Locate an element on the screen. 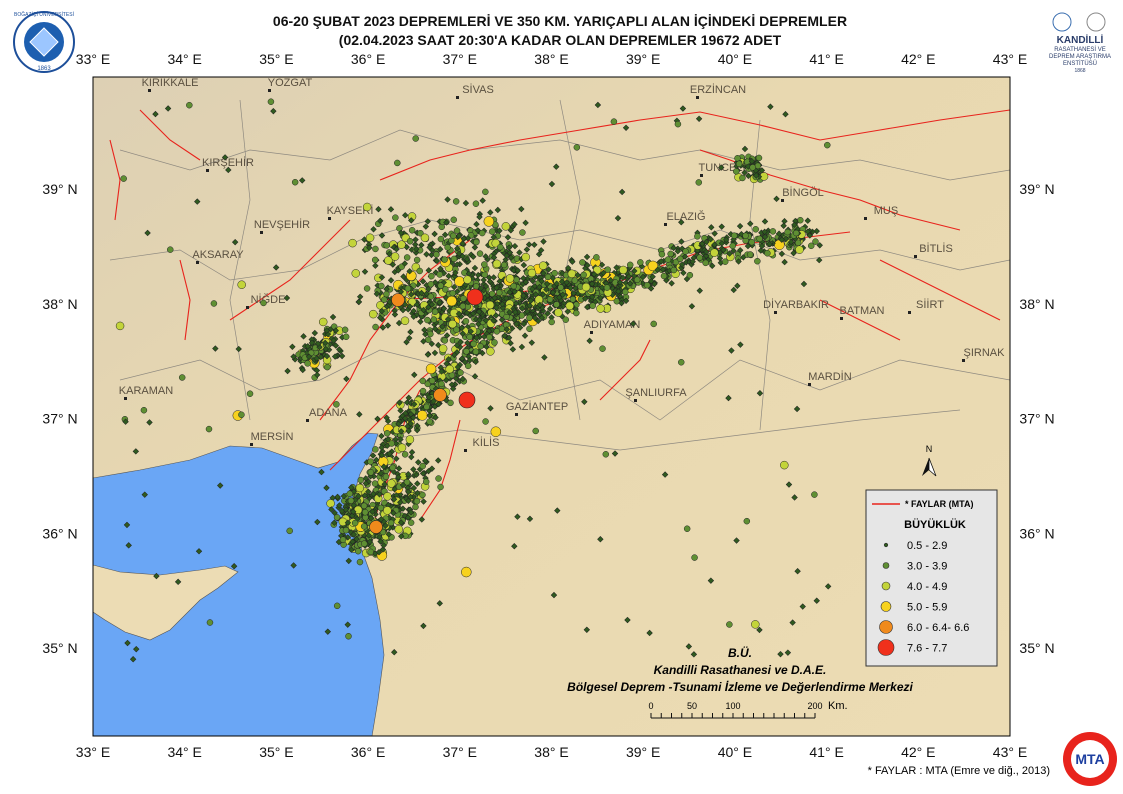 Image resolution: width=1123 pixels, height=794 pixels. mta-text: MTA is located at coordinates (1089, 759).